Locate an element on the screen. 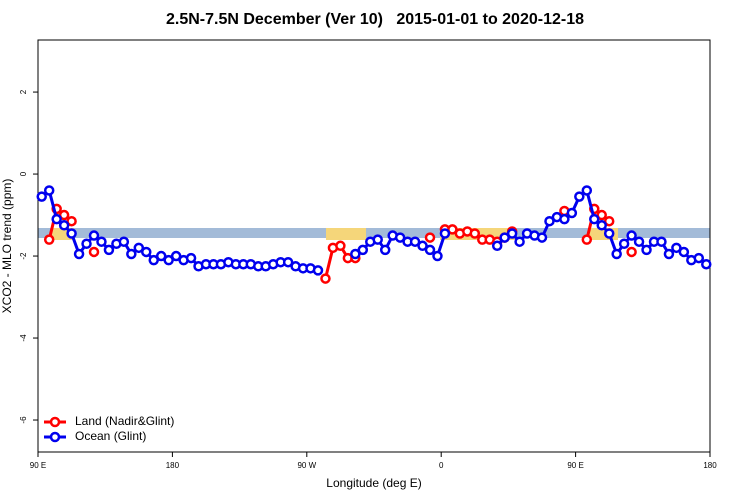  legend: Land (Nadir&Glint)Ocean (Glint) is located at coordinates (109, 428).